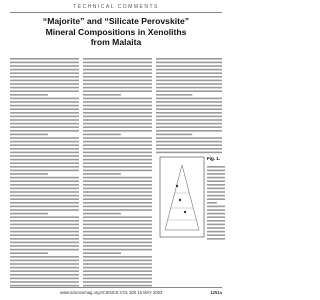 The width and height of the screenshot is (320, 300). Describe the element at coordinates (80, 292) in the screenshot. I see `footer-site: www.sciencemag.org` at that location.